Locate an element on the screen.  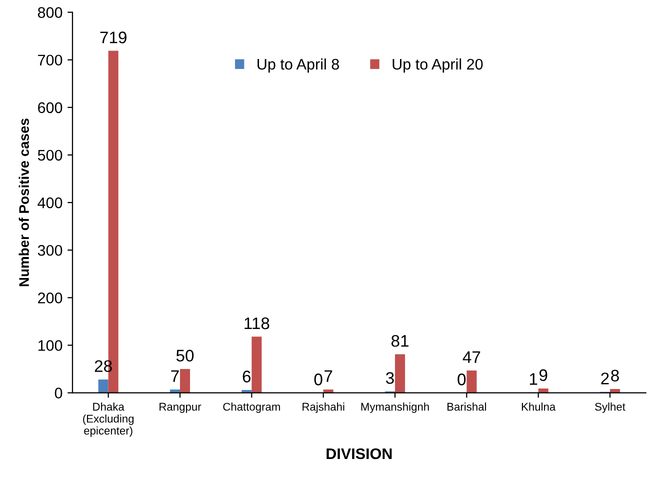
x-tick-label: Rangpur is located at coordinates (181, 407).